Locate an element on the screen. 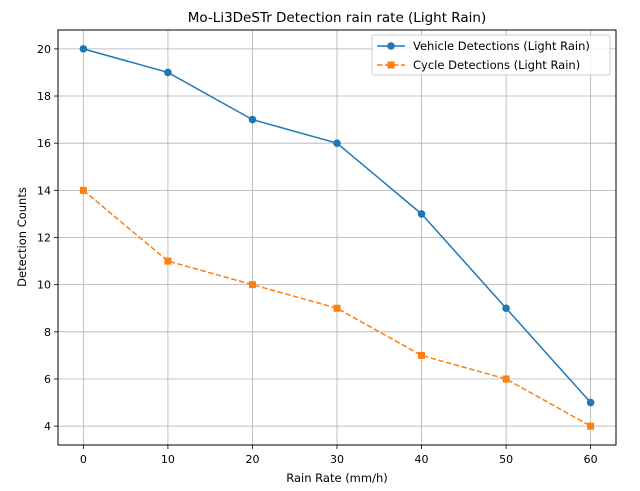 The image size is (640, 491). legend-vehicle-marker is located at coordinates (391, 46).